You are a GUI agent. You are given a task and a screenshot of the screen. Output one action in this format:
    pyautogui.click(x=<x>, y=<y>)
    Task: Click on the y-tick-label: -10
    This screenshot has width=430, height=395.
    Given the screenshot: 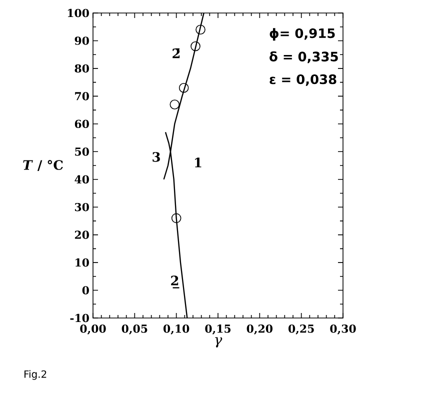 What is the action you would take?
    pyautogui.click(x=79, y=318)
    